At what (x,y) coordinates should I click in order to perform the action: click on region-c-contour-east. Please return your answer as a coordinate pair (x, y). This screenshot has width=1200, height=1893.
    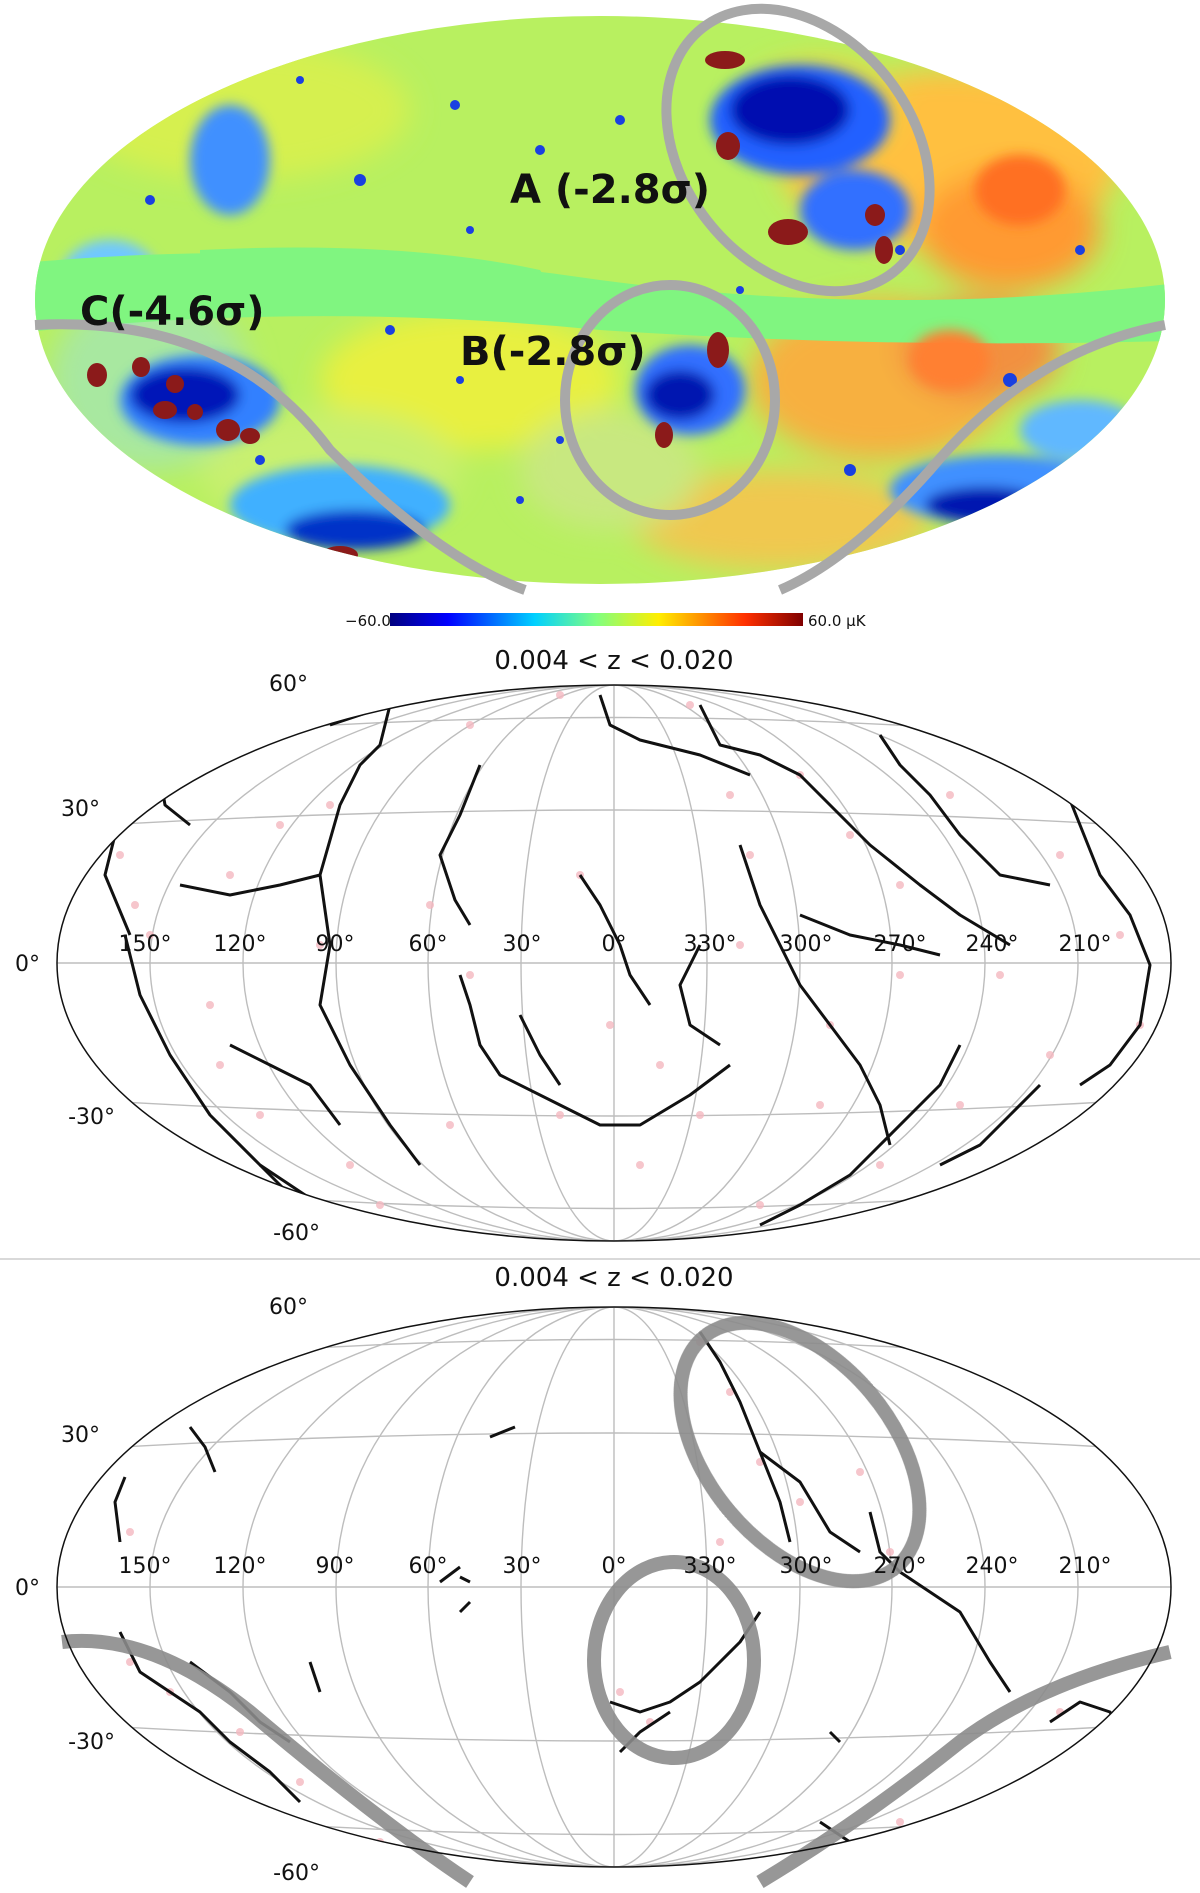
    Looking at the image, I should click on (972, 457).